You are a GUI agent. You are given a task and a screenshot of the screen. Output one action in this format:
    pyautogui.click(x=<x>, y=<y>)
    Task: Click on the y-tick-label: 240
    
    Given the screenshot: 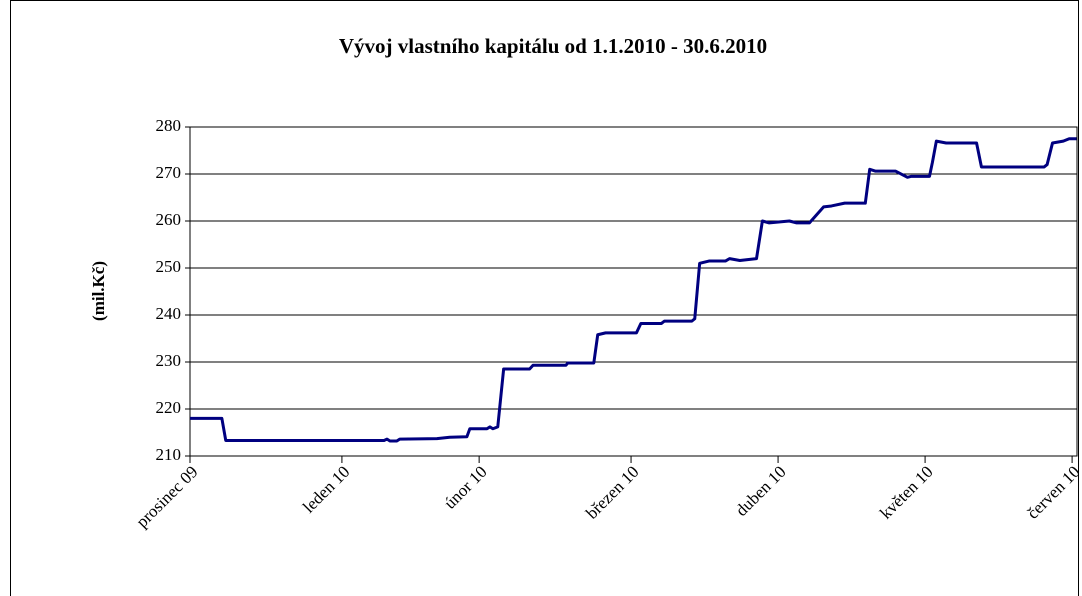 What is the action you would take?
    pyautogui.click(x=169, y=313)
    